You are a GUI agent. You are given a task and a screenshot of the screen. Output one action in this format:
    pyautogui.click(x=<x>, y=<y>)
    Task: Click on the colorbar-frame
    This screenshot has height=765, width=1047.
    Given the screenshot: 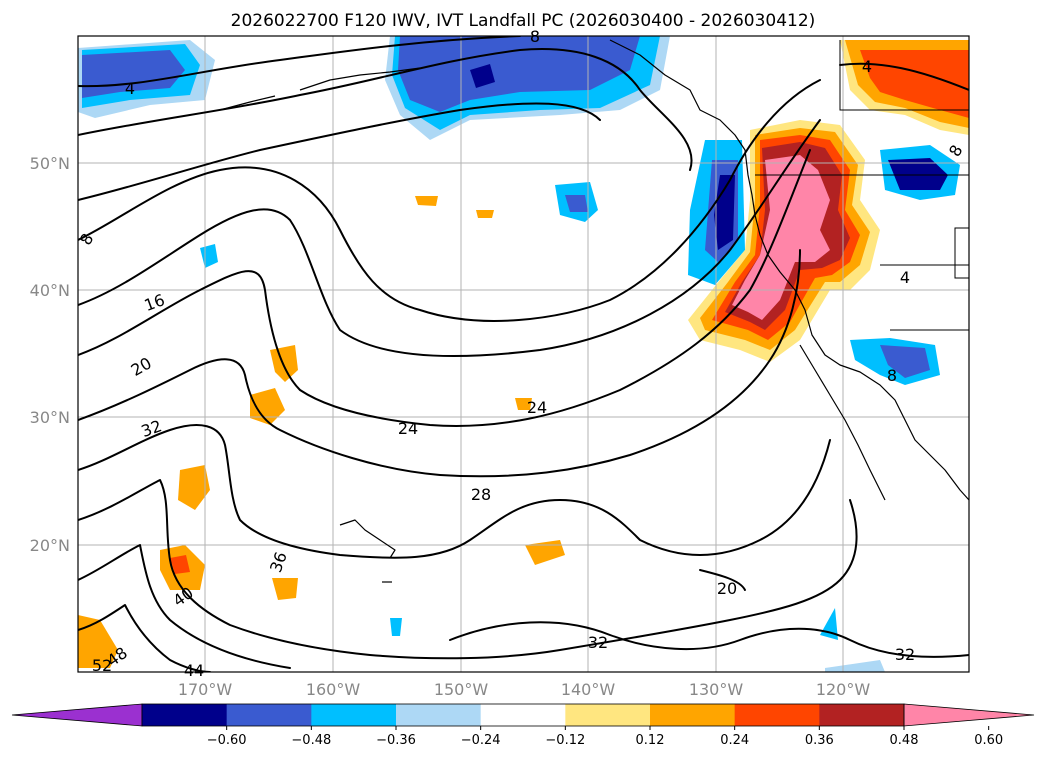 What is the action you would take?
    pyautogui.click(x=523, y=715)
    